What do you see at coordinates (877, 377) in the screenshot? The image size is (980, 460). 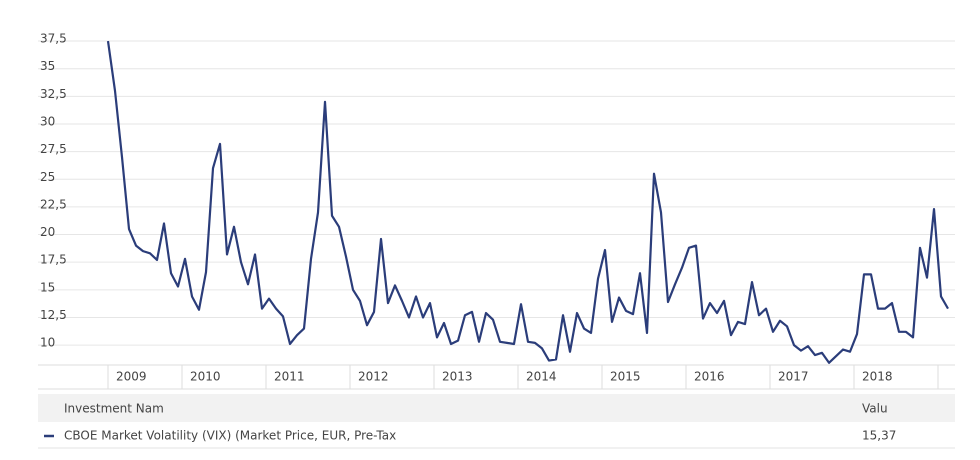 I see `x-tick-label: 2018` at bounding box center [877, 377].